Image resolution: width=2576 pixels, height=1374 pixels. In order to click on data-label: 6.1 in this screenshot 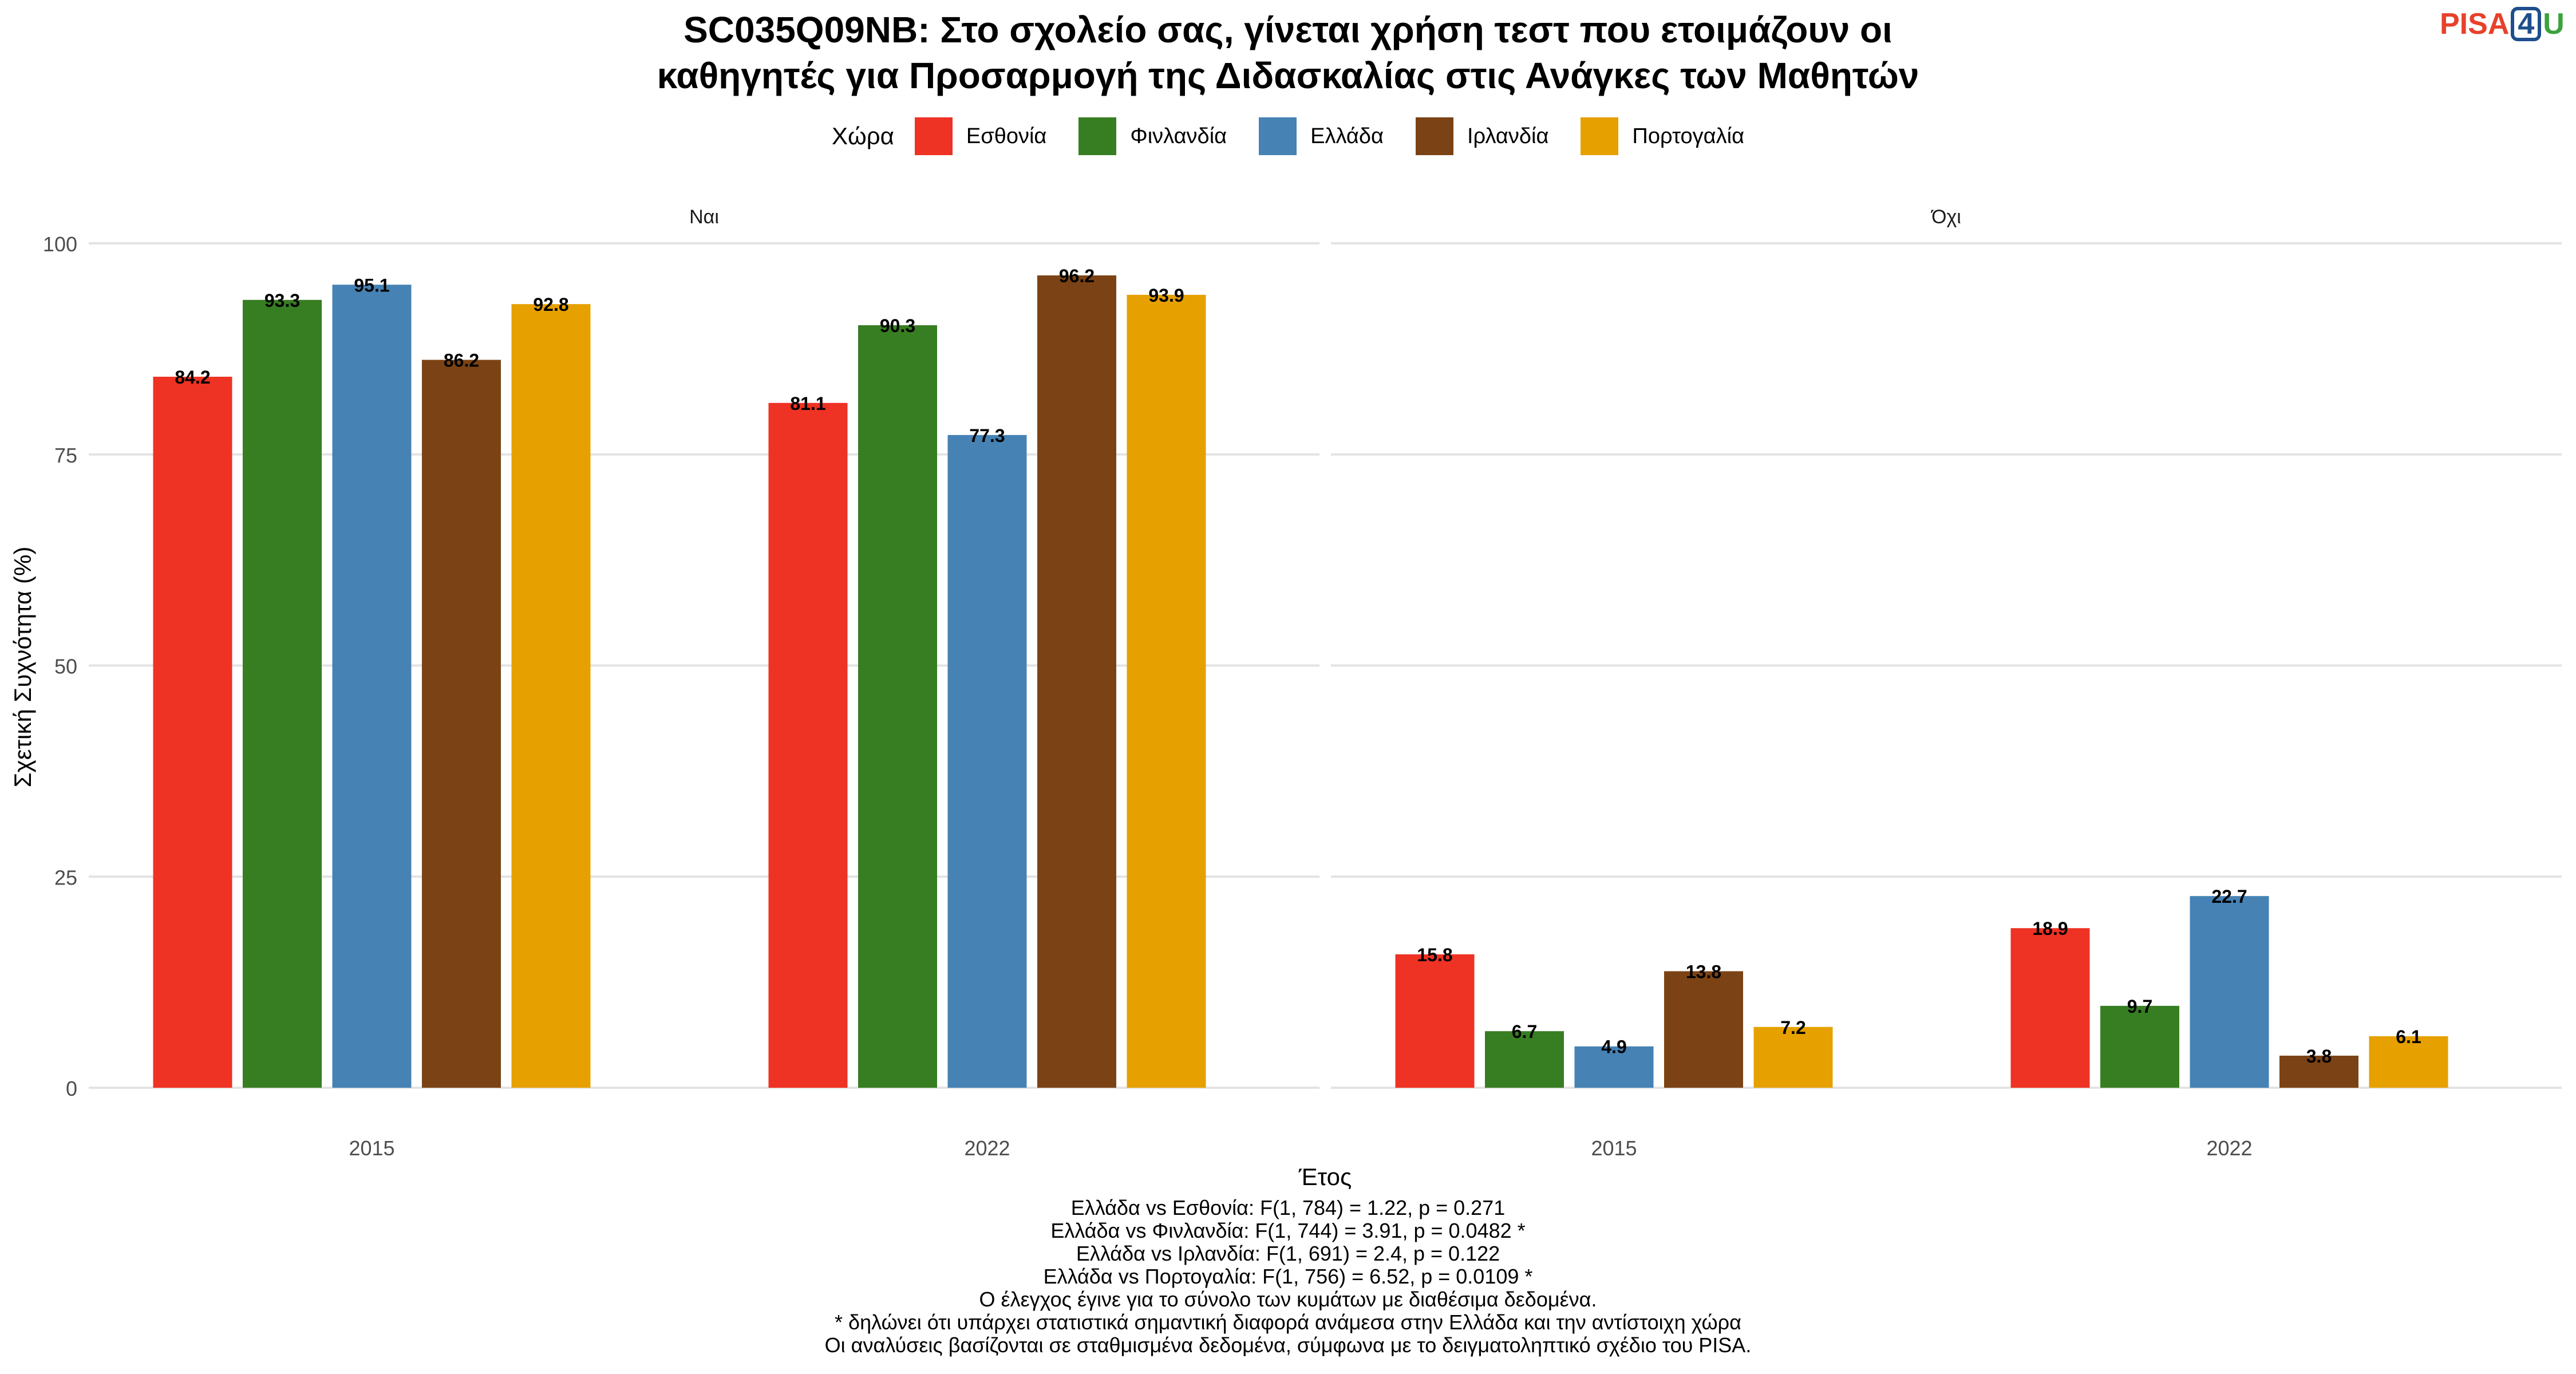, I will do `click(2408, 1036)`.